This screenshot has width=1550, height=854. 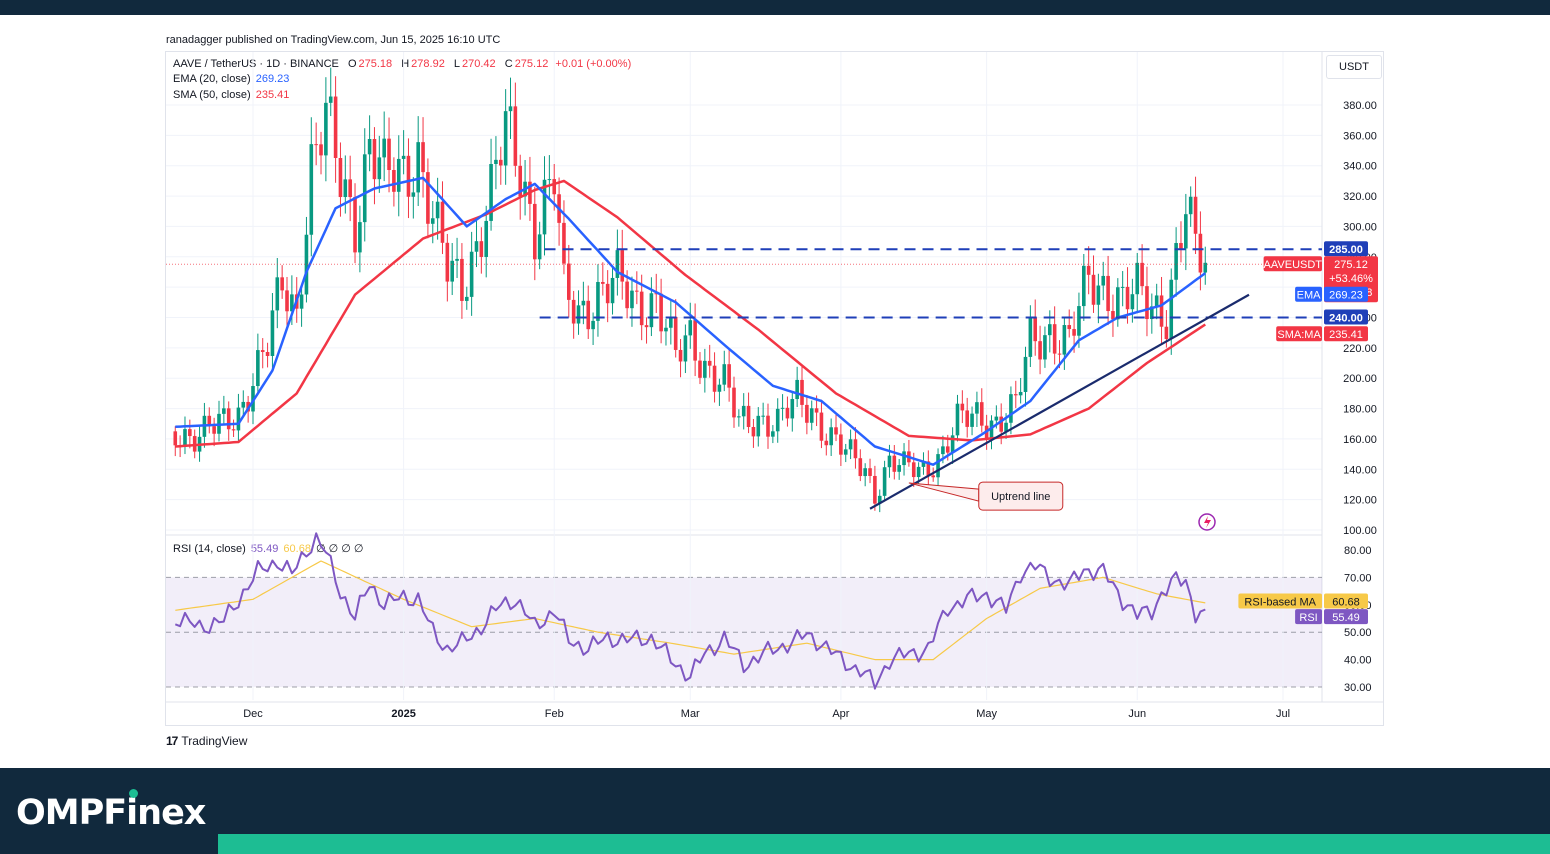 I want to click on rsi-legend-value: 55.49, so click(x=264, y=549).